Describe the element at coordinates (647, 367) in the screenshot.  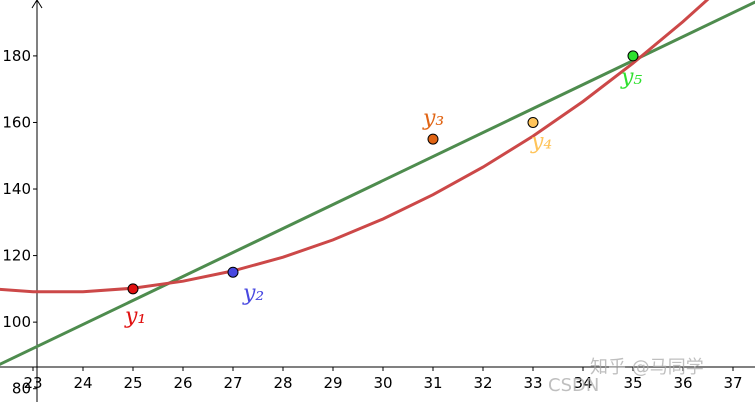
I see `watermark: 知乎 @马同学` at that location.